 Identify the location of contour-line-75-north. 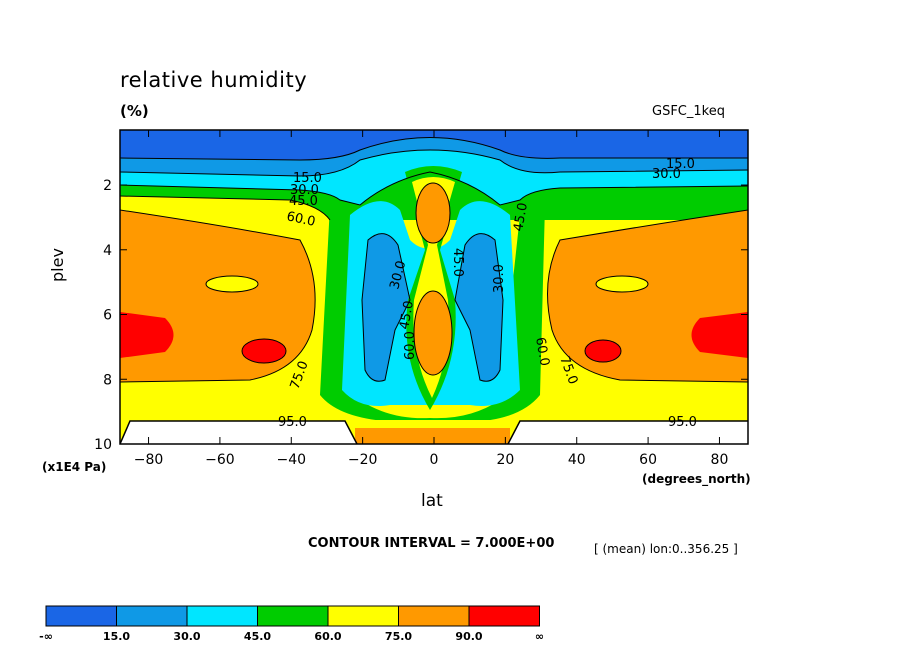
(647, 296).